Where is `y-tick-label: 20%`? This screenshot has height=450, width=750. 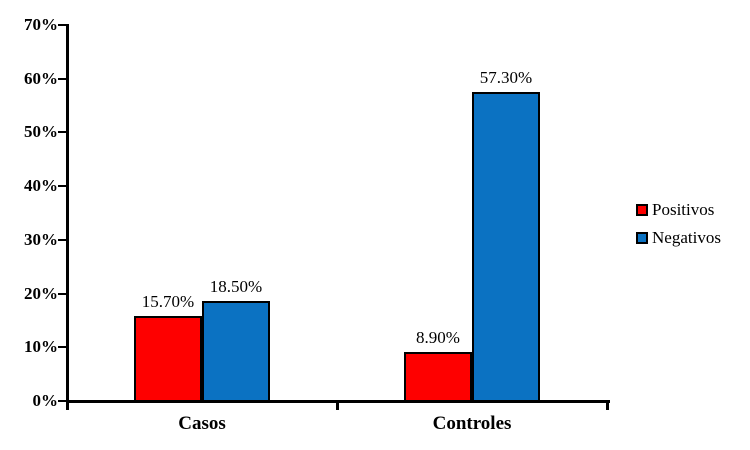
y-tick-label: 20% is located at coordinates (41, 293).